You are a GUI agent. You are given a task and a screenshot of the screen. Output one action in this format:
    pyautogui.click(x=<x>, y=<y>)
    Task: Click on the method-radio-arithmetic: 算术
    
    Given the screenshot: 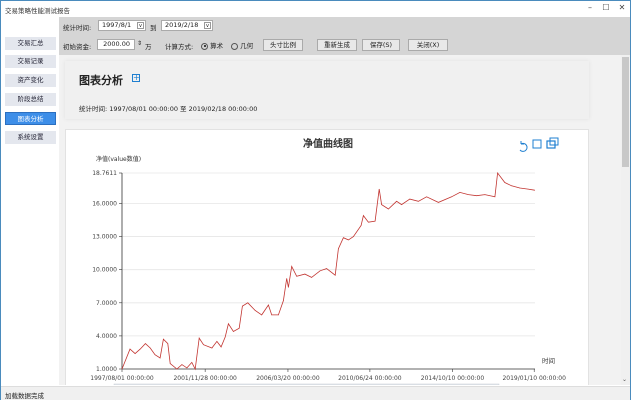 What is the action you would take?
    pyautogui.click(x=212, y=45)
    